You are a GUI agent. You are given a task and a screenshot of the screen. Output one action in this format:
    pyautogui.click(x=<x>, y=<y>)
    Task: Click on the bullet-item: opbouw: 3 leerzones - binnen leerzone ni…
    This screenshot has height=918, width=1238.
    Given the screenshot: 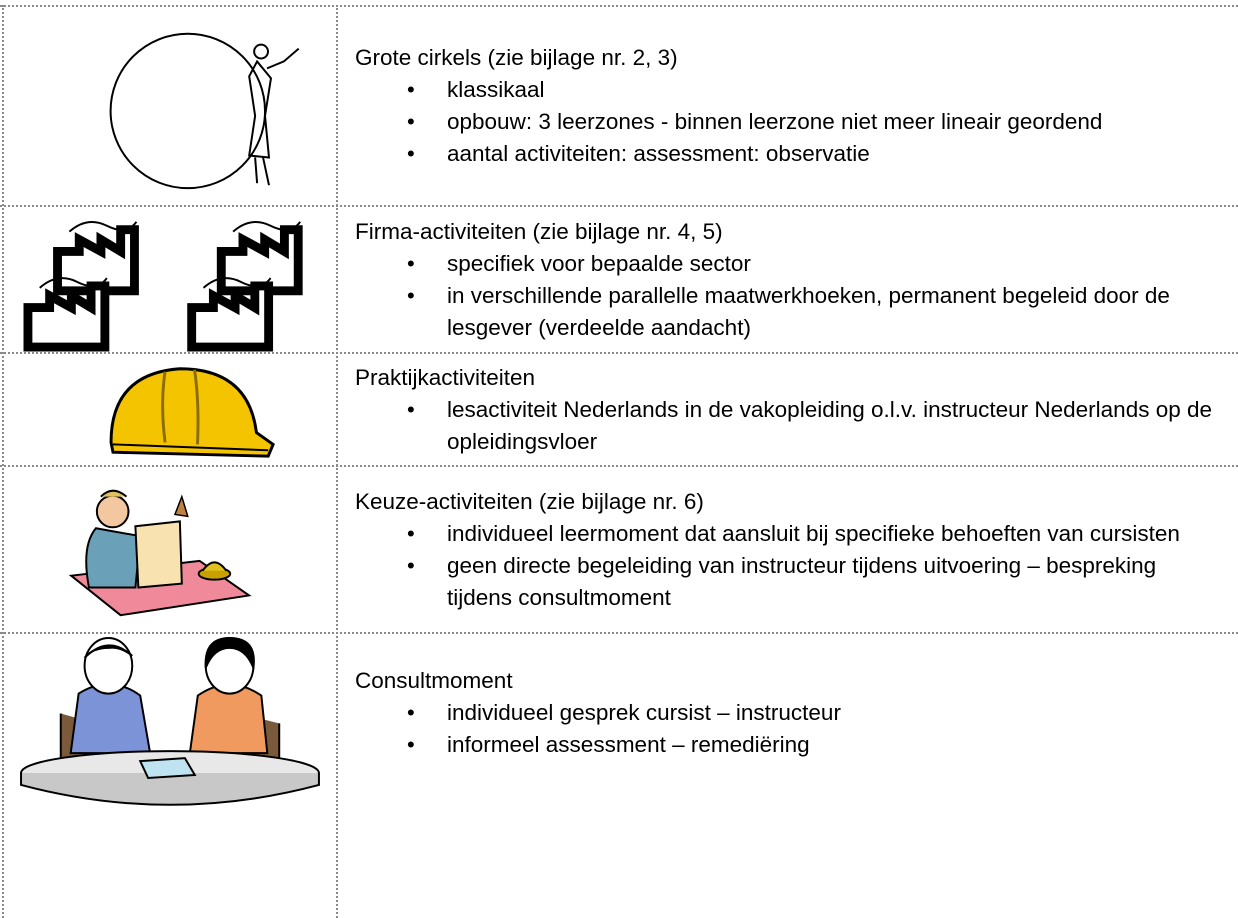 What is the action you would take?
    pyautogui.click(x=816, y=122)
    